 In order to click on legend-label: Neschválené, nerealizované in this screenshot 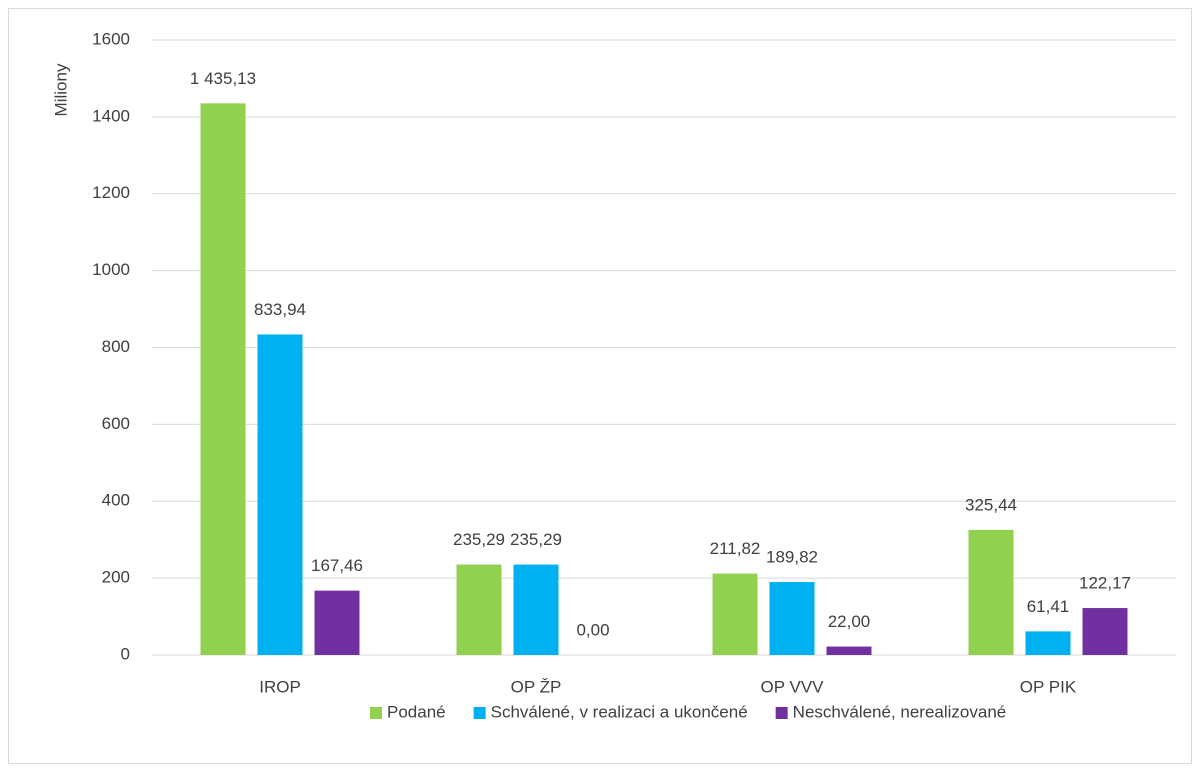, I will do `click(900, 711)`.